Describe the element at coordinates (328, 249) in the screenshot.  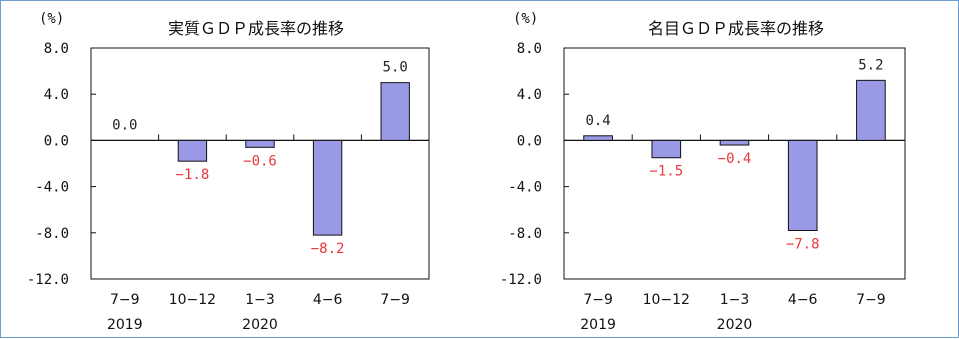
I see `data-label: −8.2` at that location.